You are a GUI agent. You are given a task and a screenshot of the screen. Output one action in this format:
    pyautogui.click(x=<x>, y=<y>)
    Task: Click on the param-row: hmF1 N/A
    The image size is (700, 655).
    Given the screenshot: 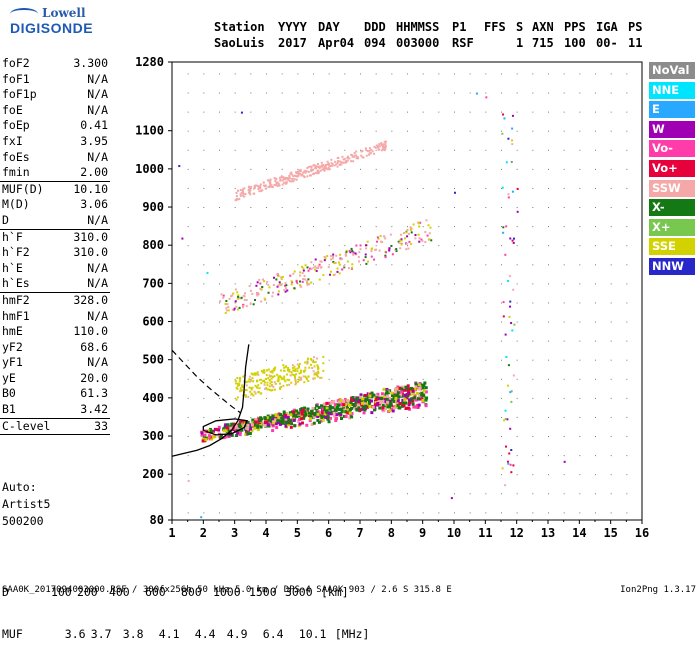 What is the action you would take?
    pyautogui.click(x=55, y=317)
    